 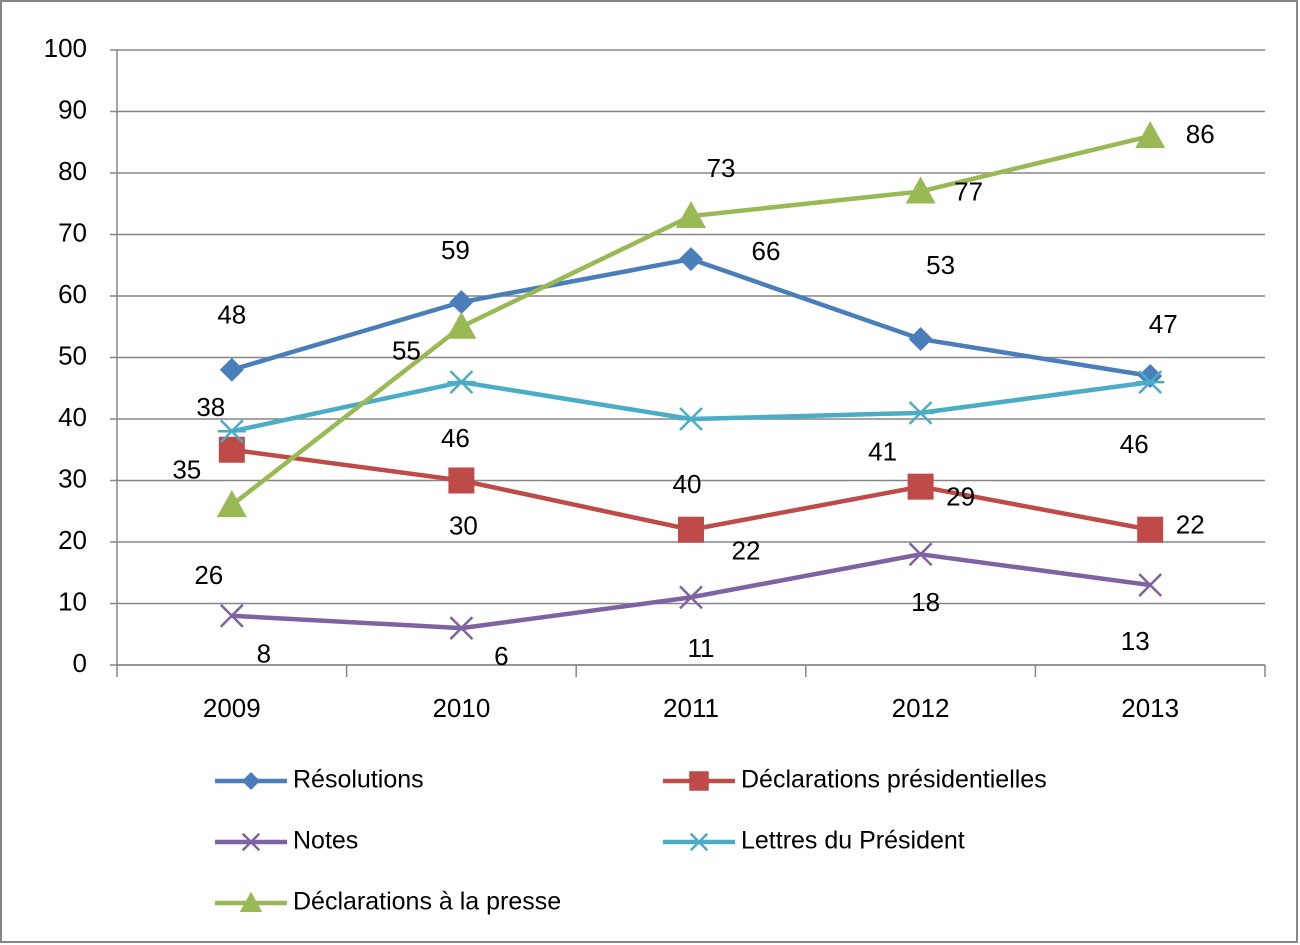 I want to click on legend-label: Déclarations à la presse, so click(x=427, y=902).